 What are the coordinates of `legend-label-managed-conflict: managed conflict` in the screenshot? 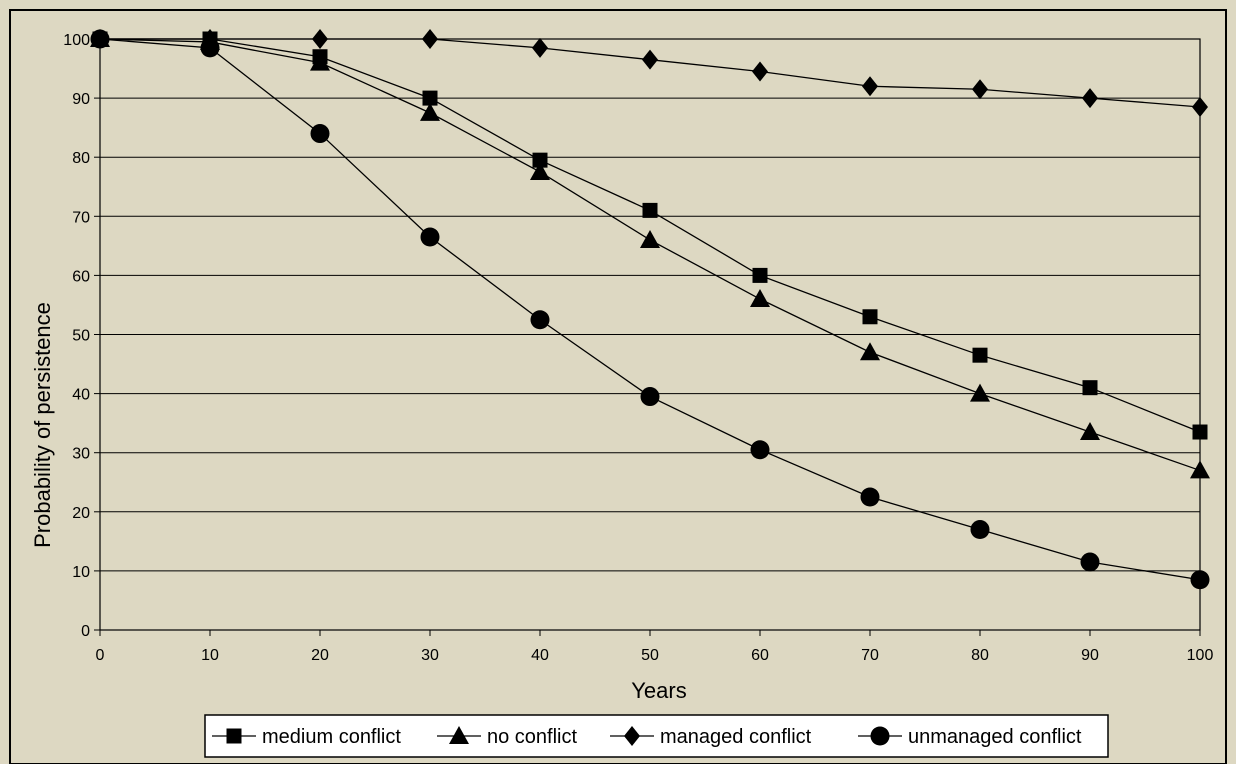 It's located at (736, 737).